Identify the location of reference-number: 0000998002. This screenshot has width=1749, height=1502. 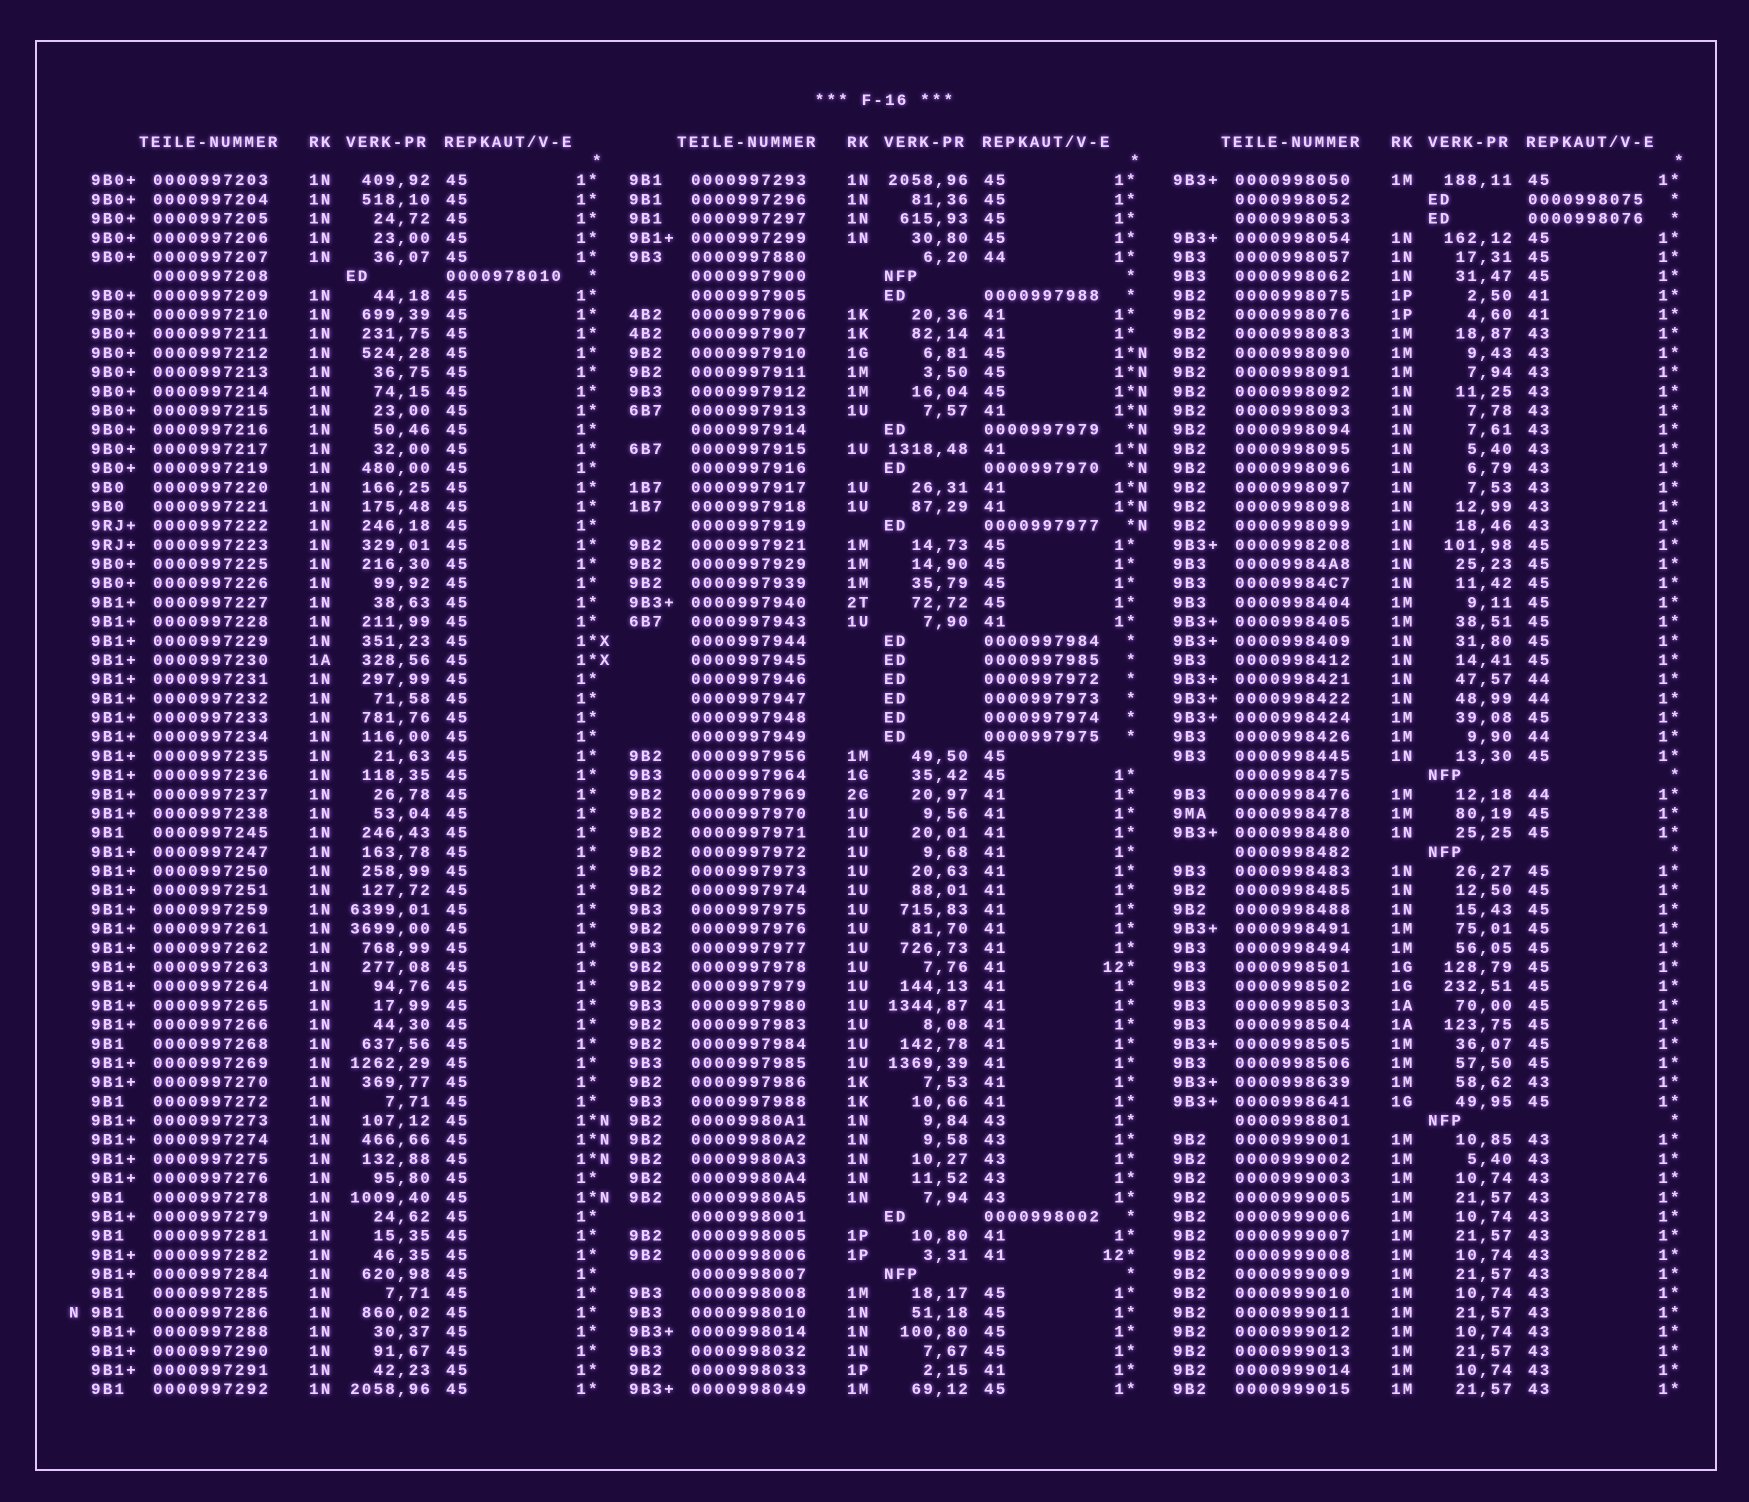
(1042, 1217).